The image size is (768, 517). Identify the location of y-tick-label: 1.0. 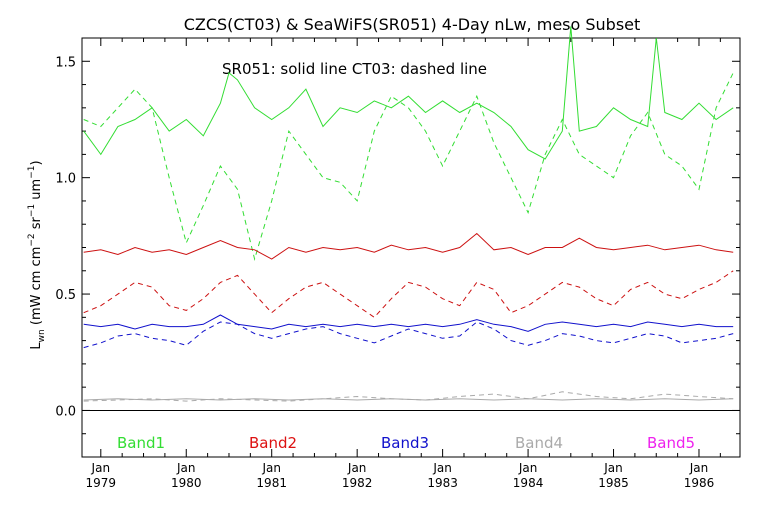
(65, 179).